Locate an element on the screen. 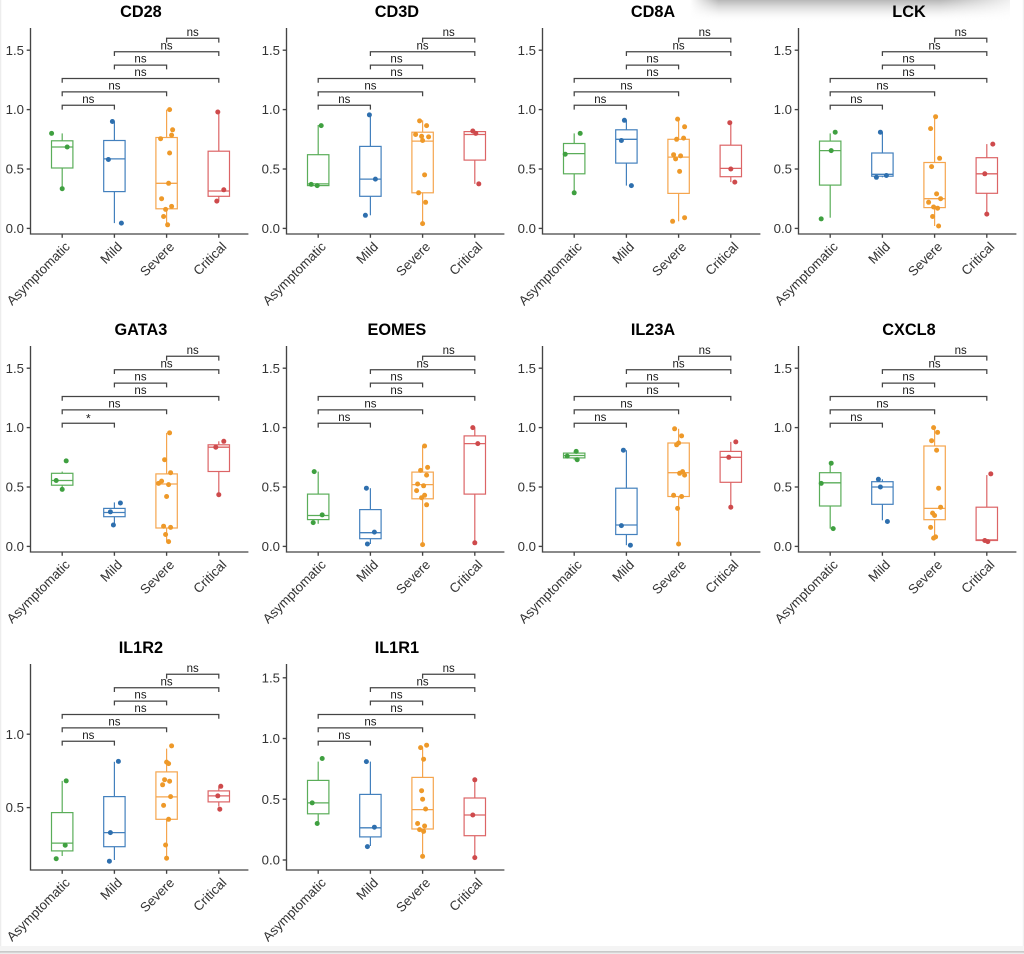 The height and width of the screenshot is (954, 1024). svg-text: IL23A is located at coordinates (653, 330).